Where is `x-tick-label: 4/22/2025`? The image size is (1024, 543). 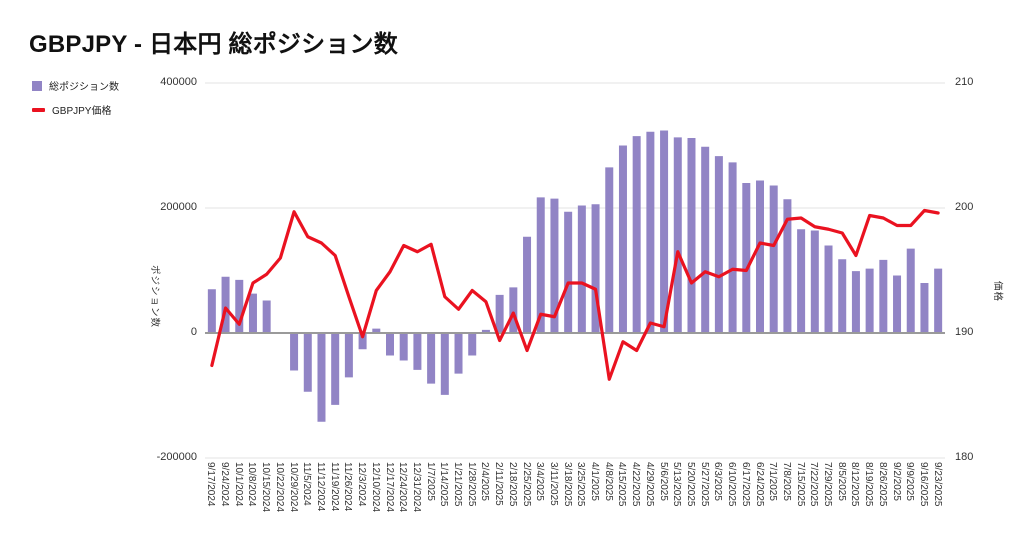
x-tick-label: 4/22/2025 is located at coordinates (636, 484).